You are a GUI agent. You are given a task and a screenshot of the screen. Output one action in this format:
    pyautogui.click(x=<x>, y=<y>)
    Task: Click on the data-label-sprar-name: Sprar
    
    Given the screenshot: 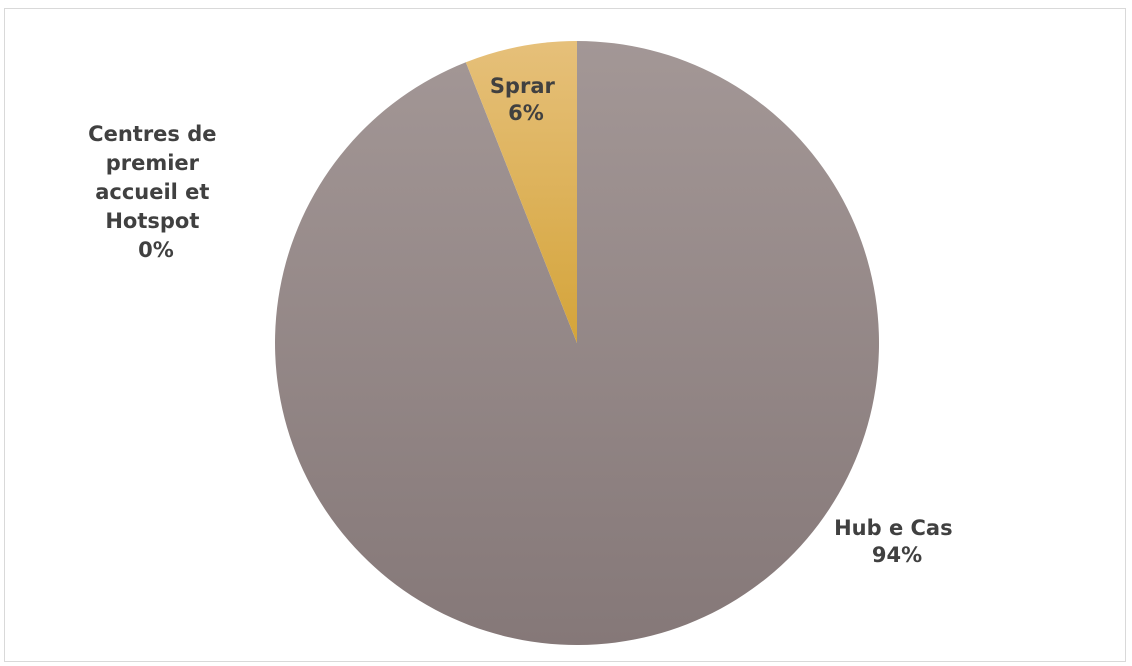 What is the action you would take?
    pyautogui.click(x=523, y=86)
    